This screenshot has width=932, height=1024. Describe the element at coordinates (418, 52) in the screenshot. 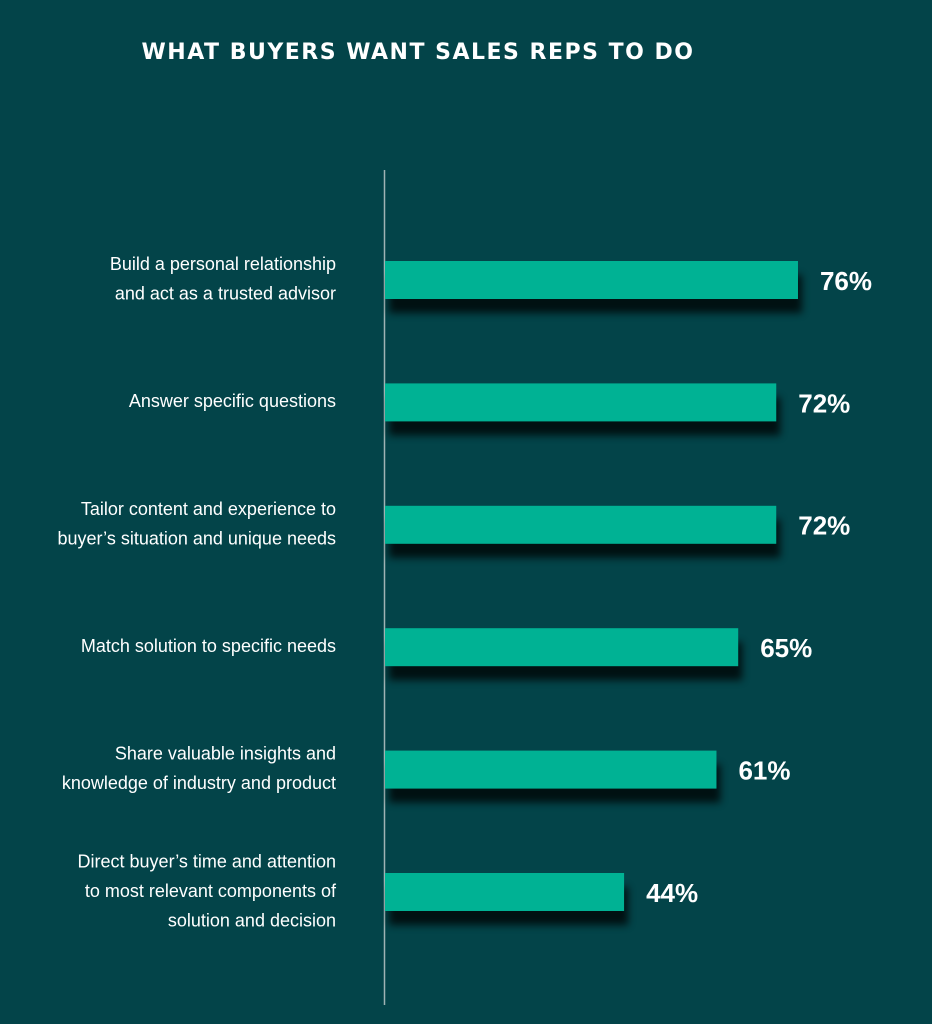

I see `chart-title: WHAT BUYERS WANT SALES REPS TO DO` at that location.